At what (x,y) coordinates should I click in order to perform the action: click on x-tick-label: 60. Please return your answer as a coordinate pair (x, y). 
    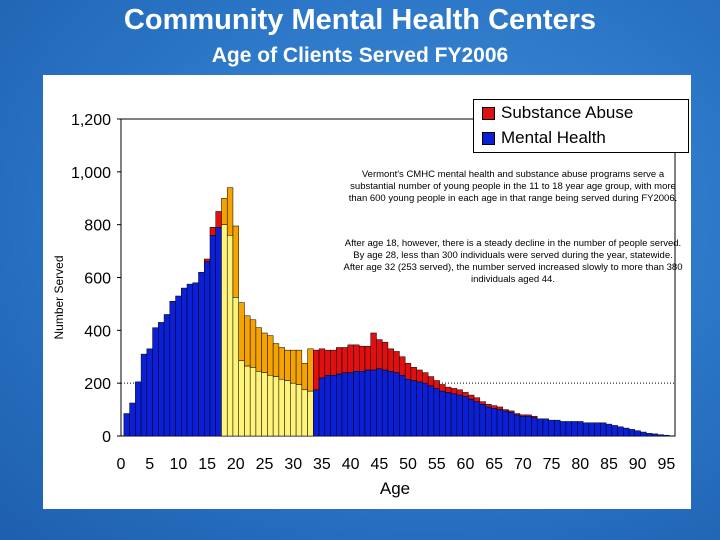
    Looking at the image, I should click on (466, 464).